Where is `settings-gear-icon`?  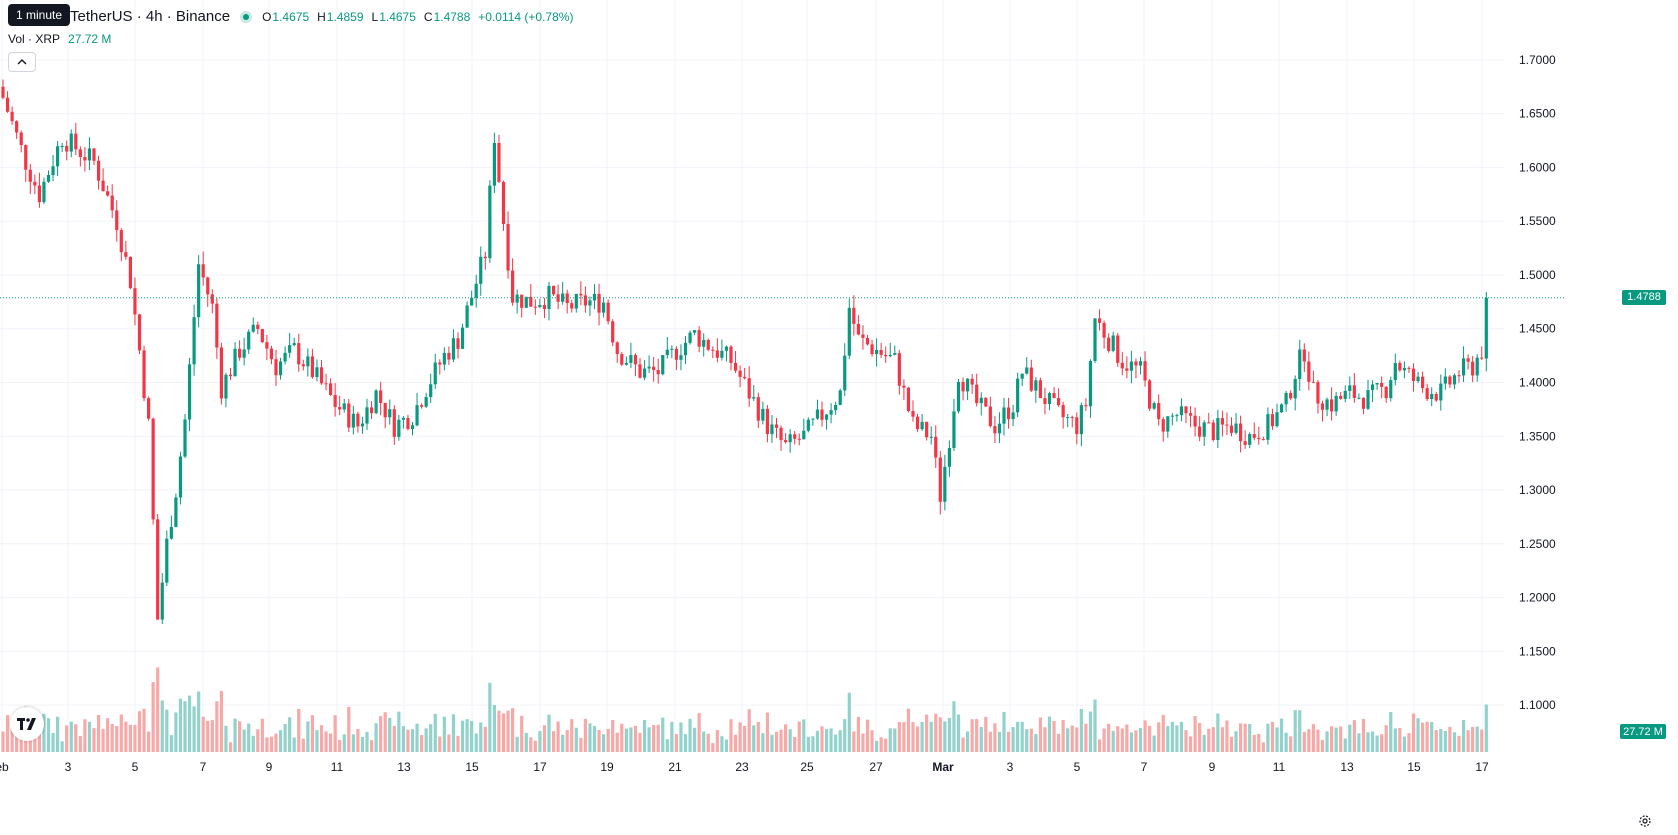
settings-gear-icon is located at coordinates (1645, 821).